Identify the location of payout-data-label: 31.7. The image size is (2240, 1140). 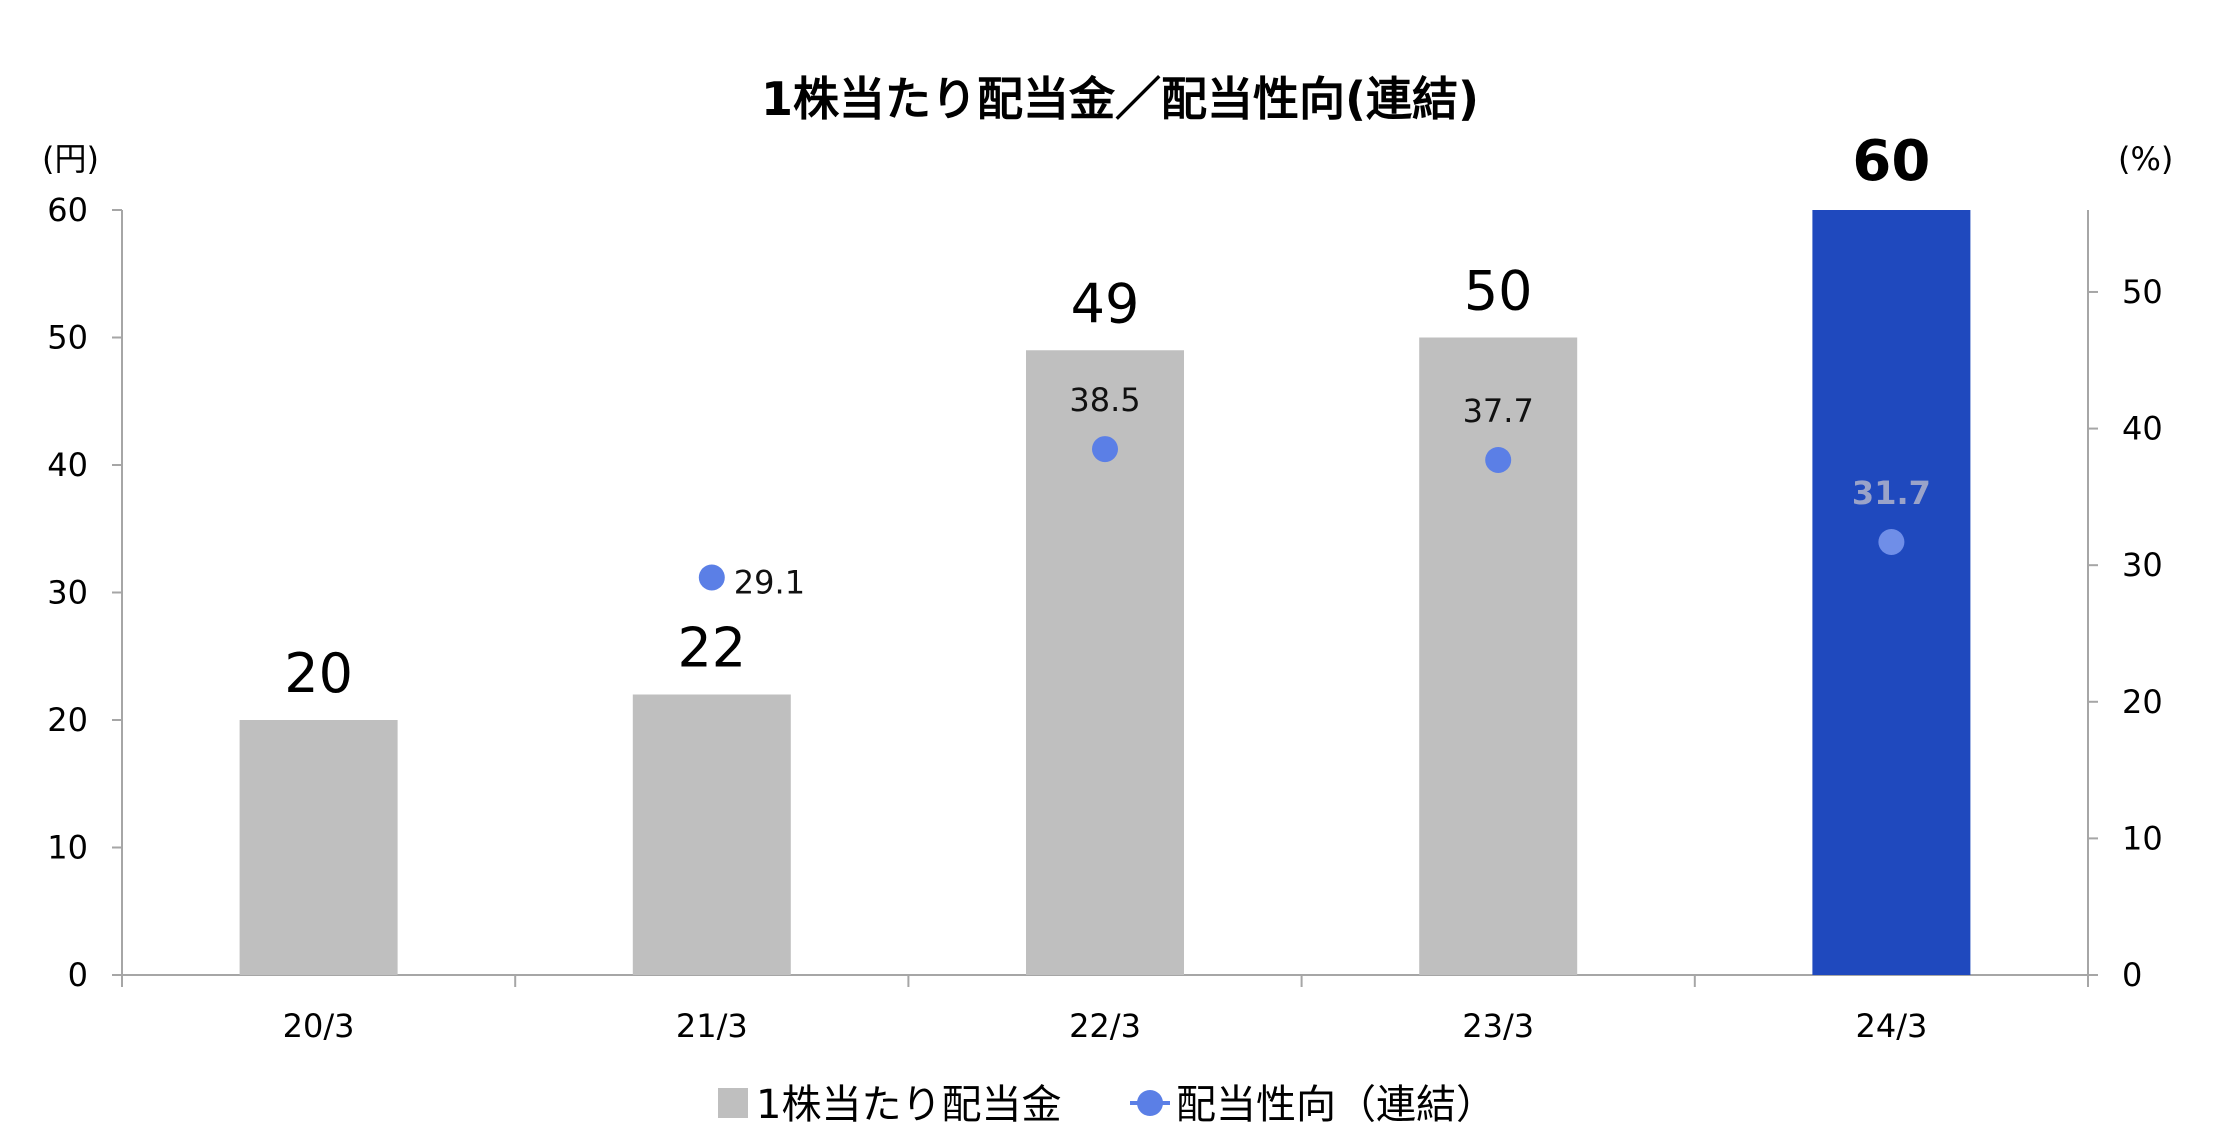
(1891, 493).